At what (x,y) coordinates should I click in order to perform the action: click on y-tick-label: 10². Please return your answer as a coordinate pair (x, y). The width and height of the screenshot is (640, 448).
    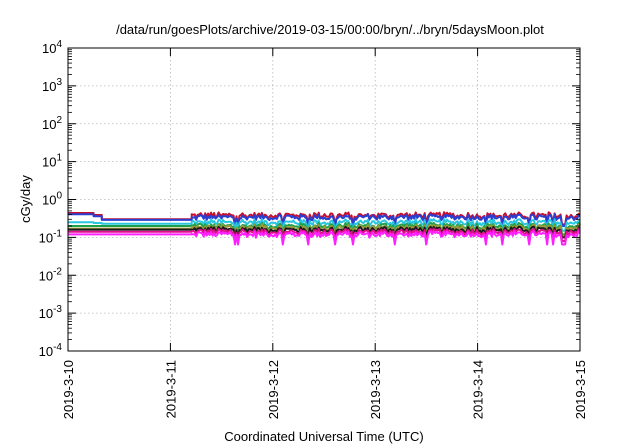
    Looking at the image, I should click on (52, 123).